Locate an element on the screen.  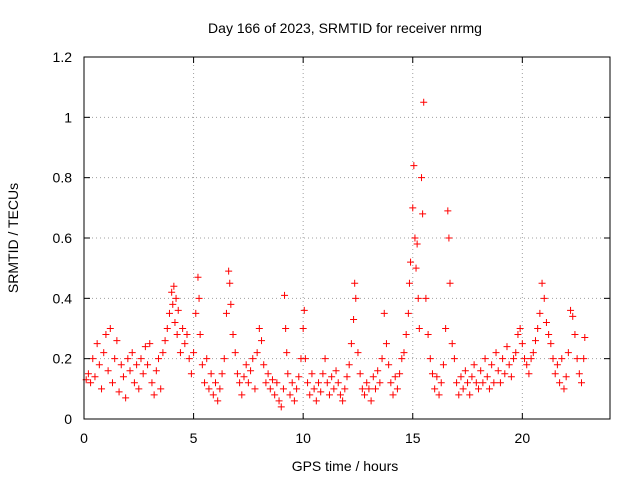
x-tick-label: 10 is located at coordinates (303, 438).